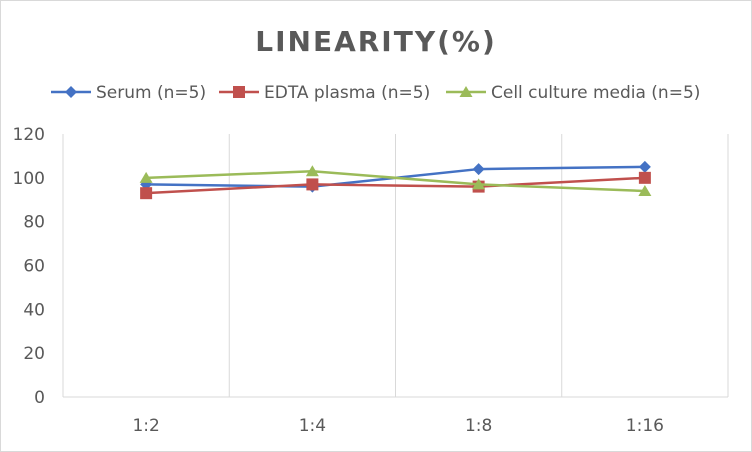  What do you see at coordinates (71, 92) in the screenshot?
I see `legend-marker-serum` at bounding box center [71, 92].